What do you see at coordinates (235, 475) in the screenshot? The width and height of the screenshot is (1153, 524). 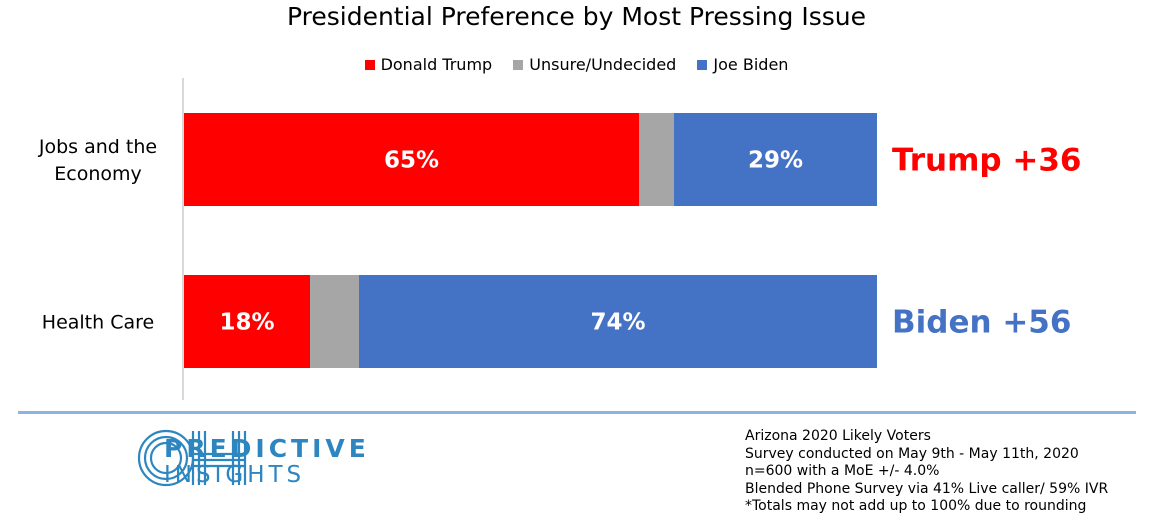 I see `logo-text-insights: INSIGHTS` at bounding box center [235, 475].